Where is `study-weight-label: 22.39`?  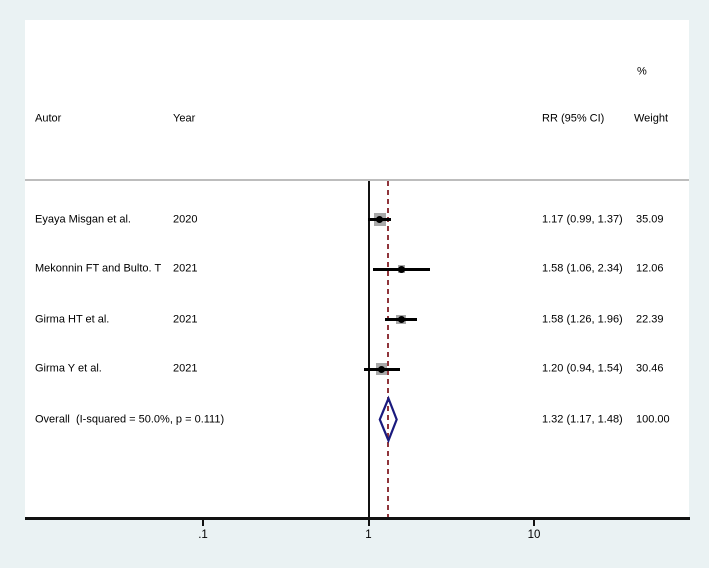
study-weight-label: 22.39 is located at coordinates (650, 319).